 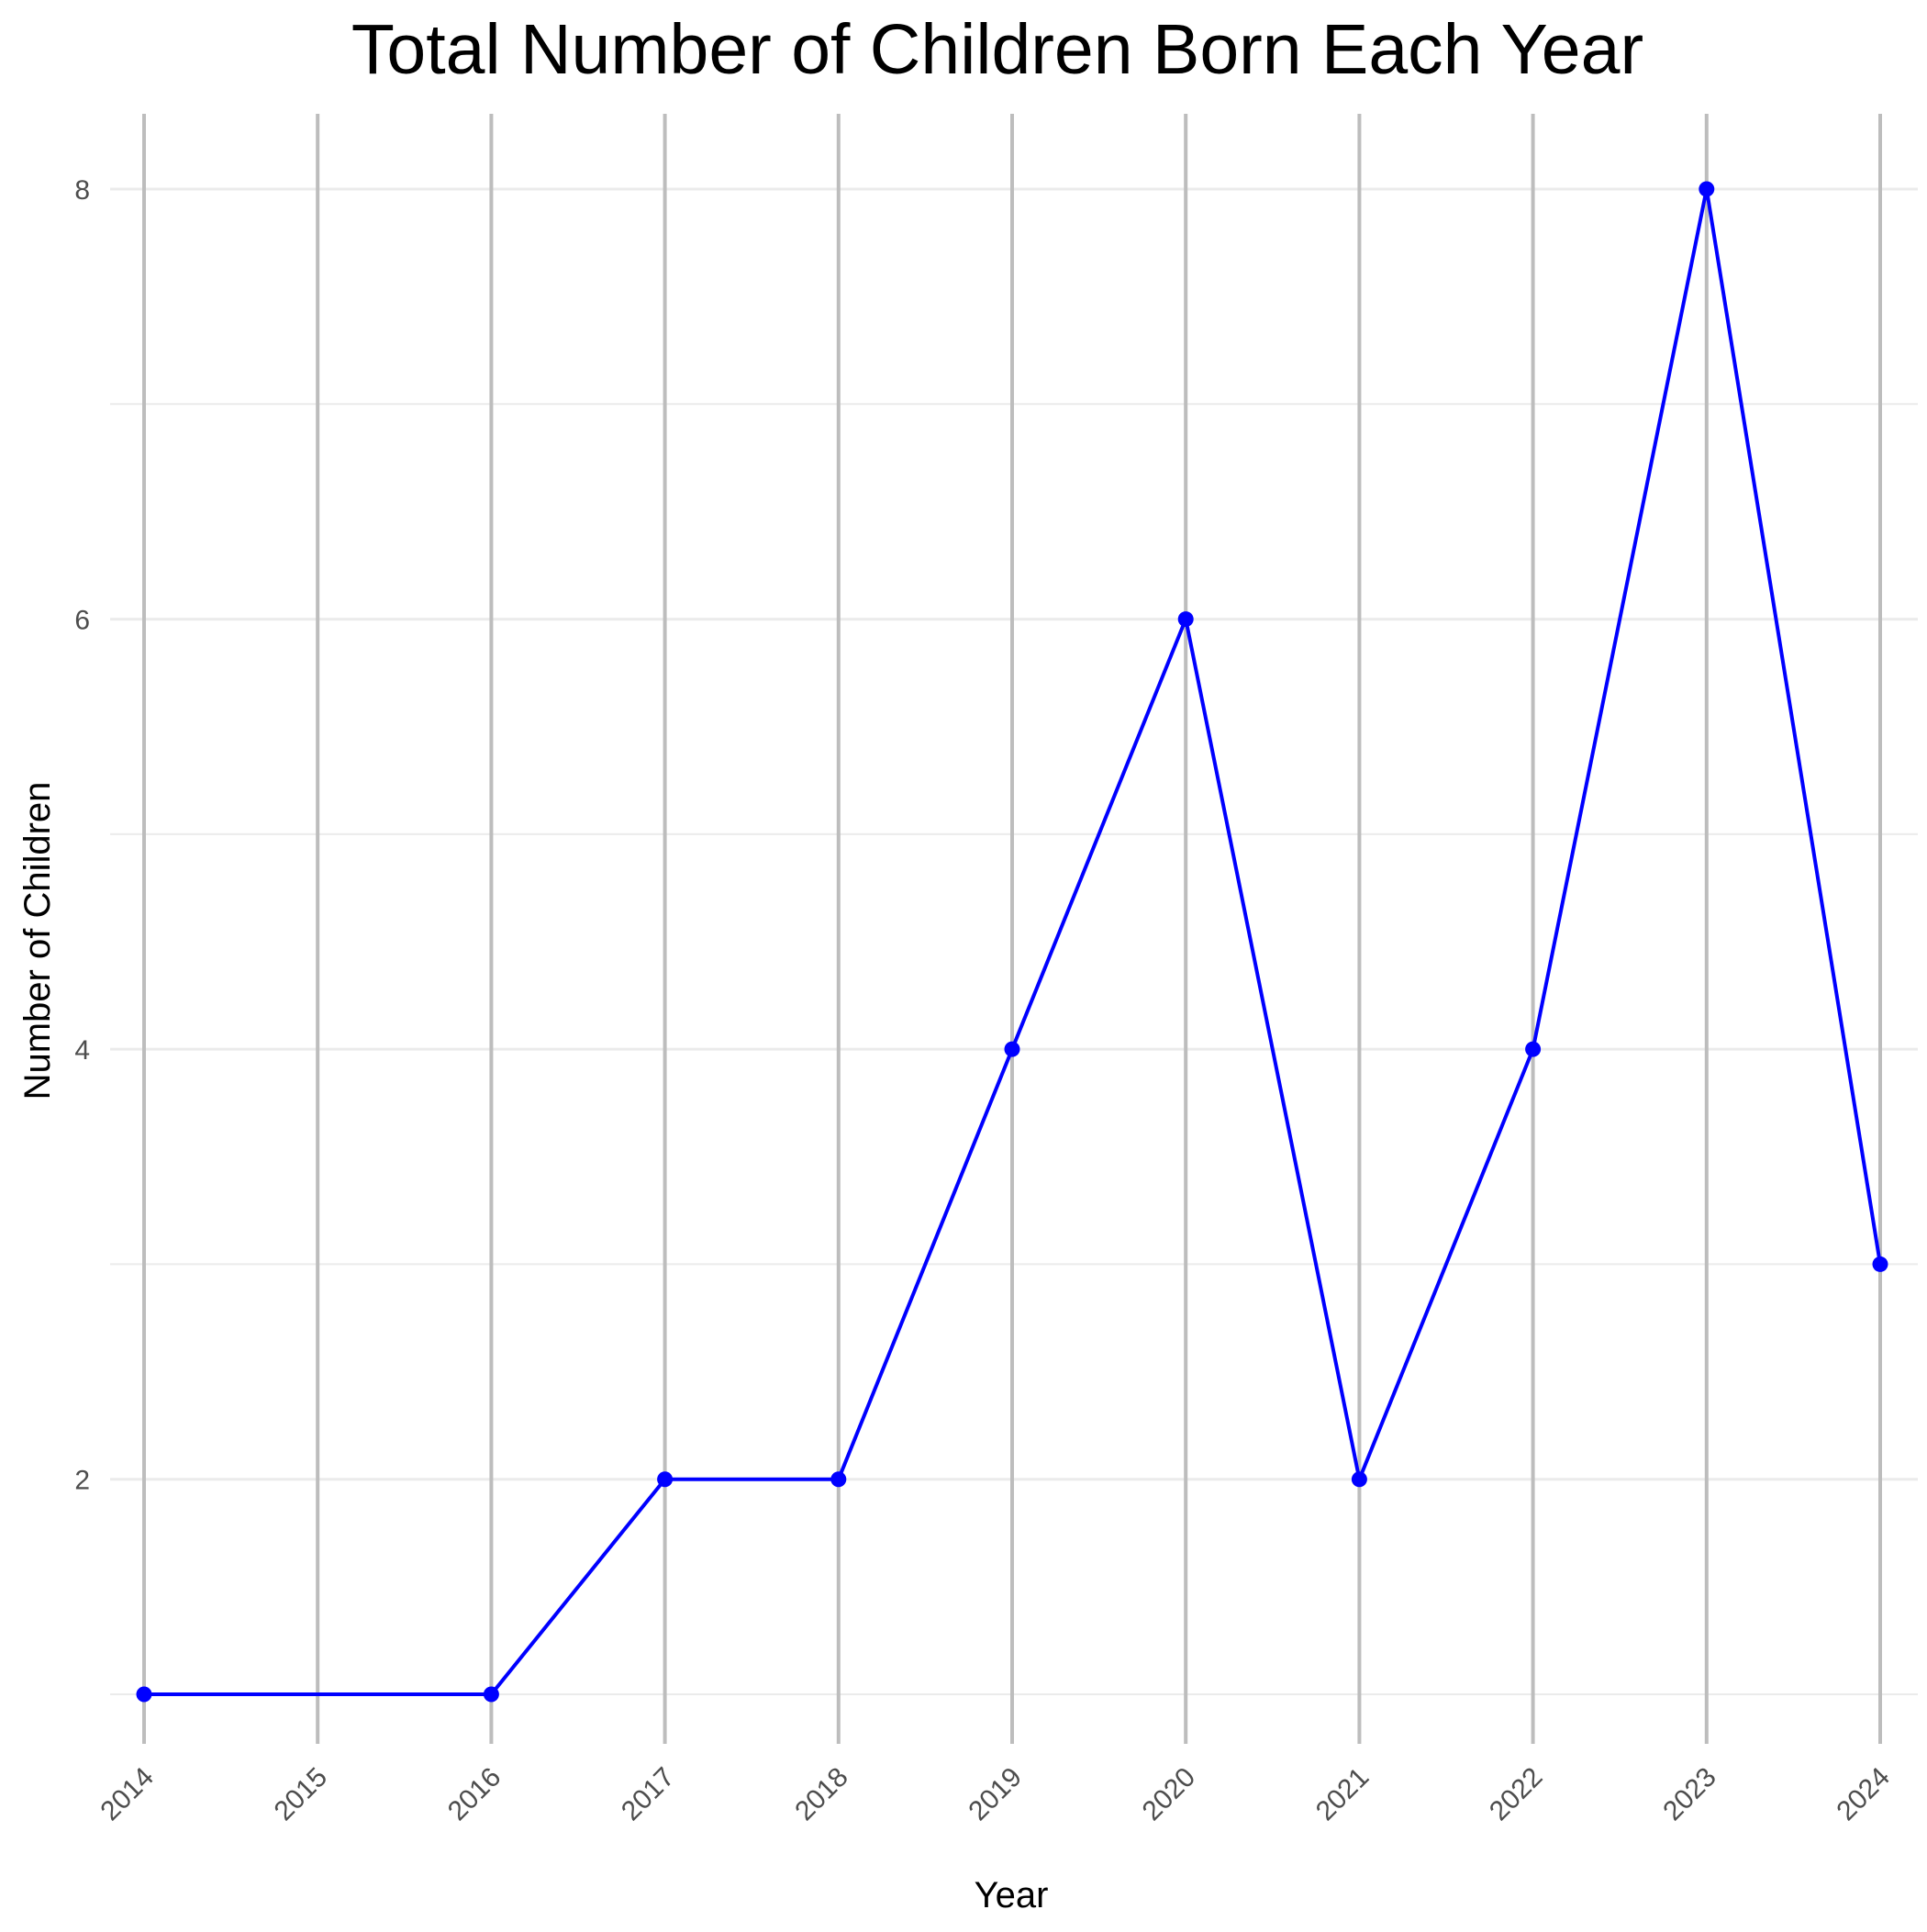 I want to click on y-tick-label: 4, so click(x=82, y=1050).